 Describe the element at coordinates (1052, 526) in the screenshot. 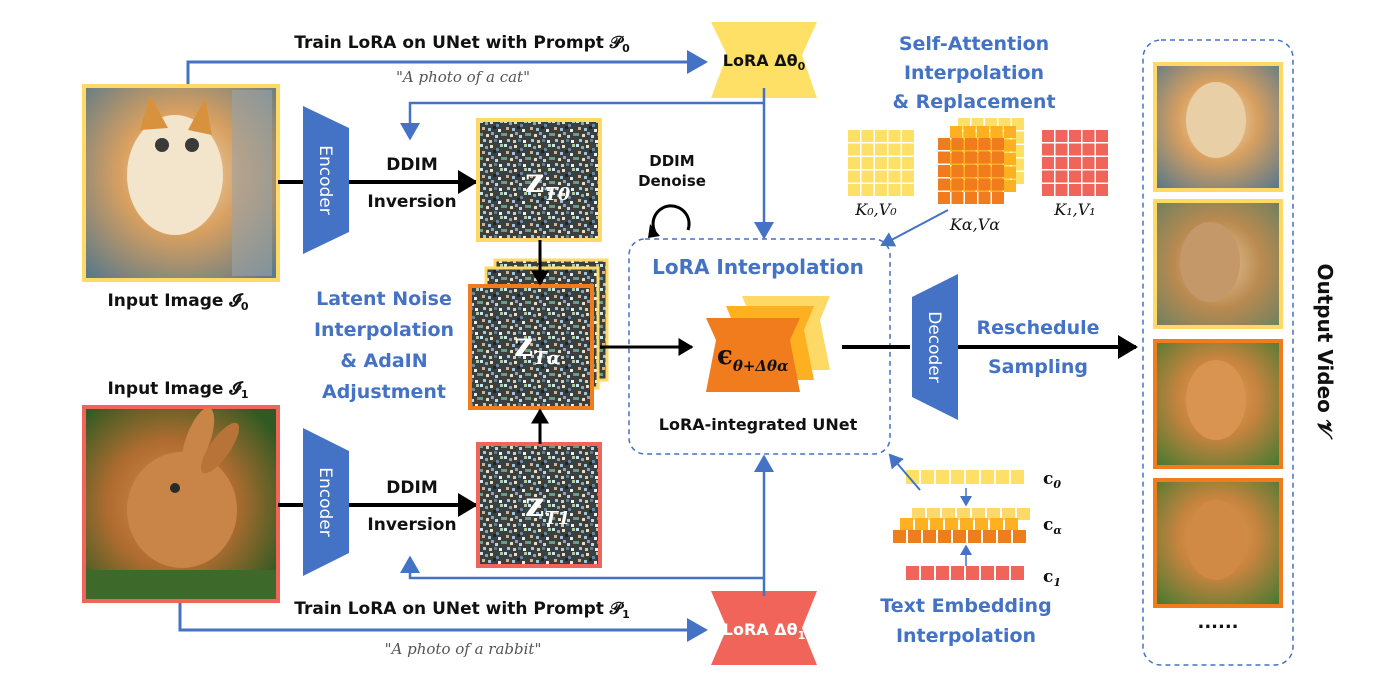

I see `calpha-label: cα` at that location.